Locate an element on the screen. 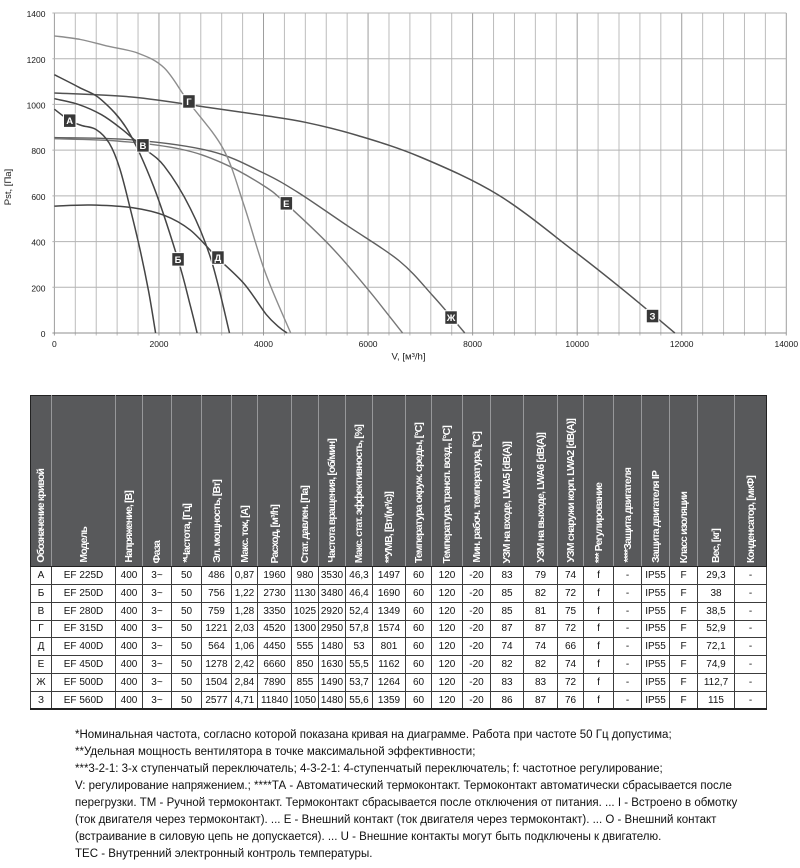 The height and width of the screenshot is (868, 800). svg-text: Ж is located at coordinates (451, 318).